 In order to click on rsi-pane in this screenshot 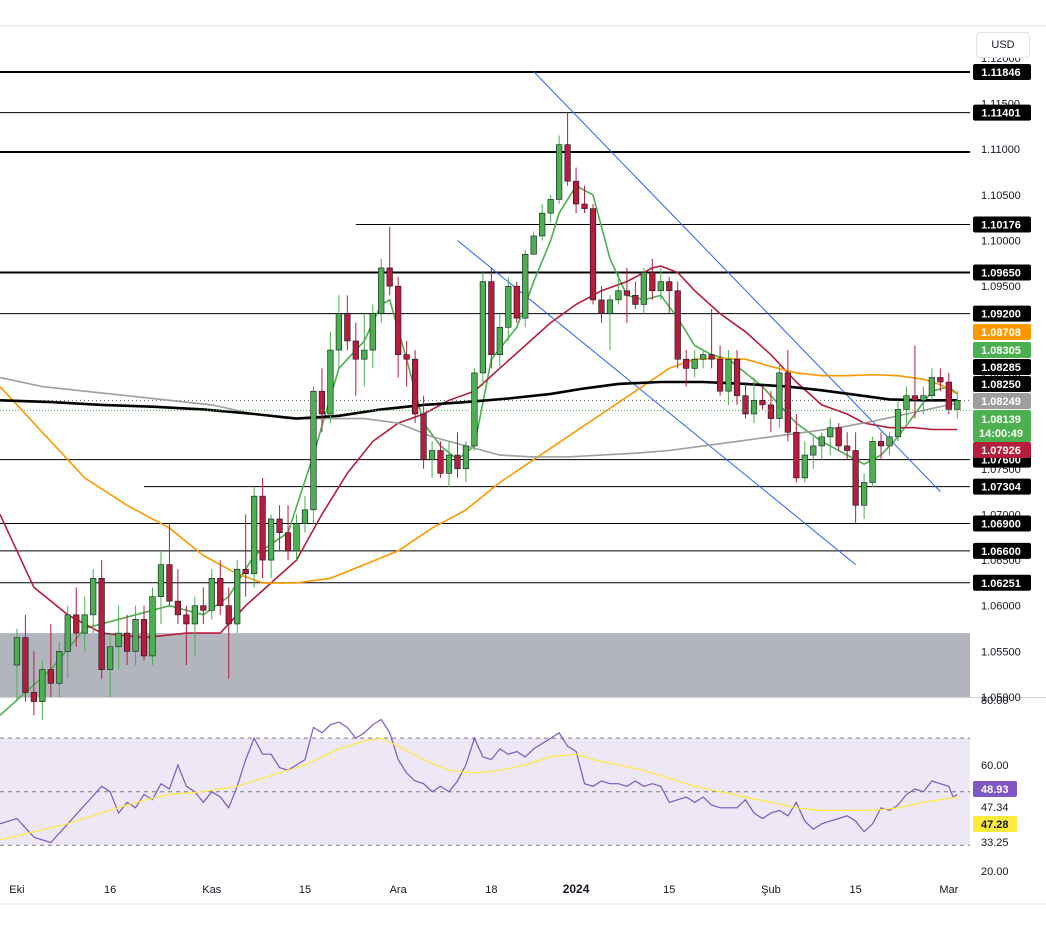, I will do `click(485, 782)`.